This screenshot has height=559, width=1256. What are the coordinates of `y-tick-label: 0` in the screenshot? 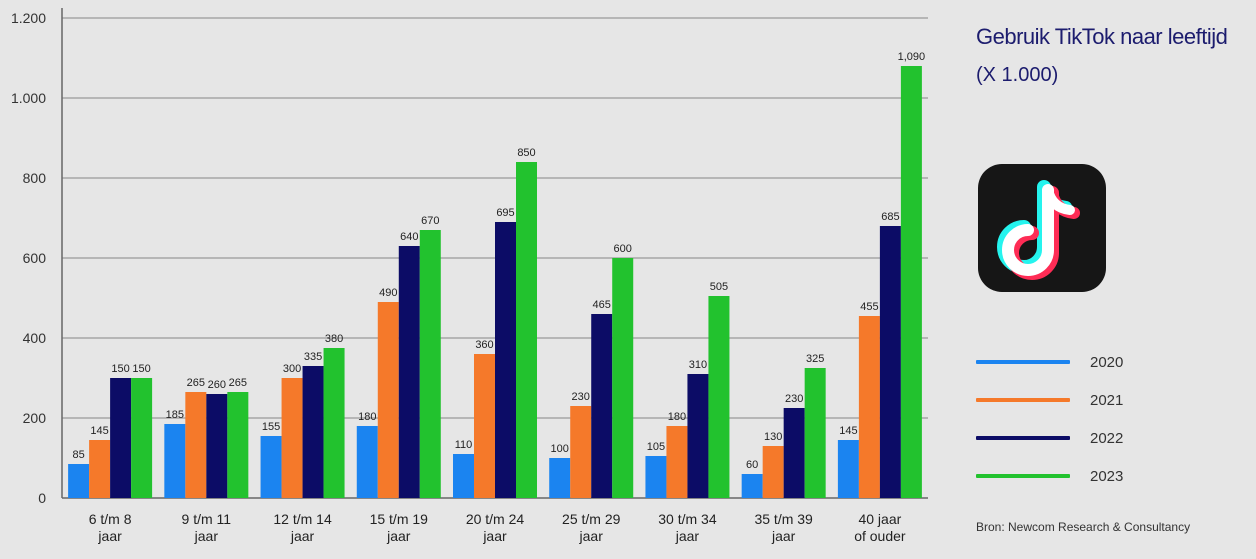 It's located at (42, 498).